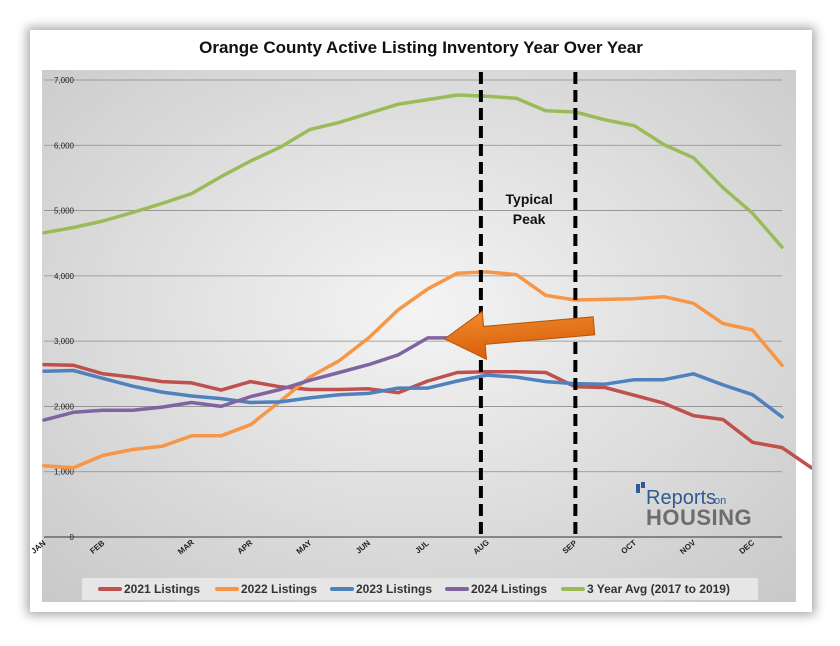 This screenshot has width=840, height=646. What do you see at coordinates (64, 406) in the screenshot?
I see `y-tick-label: 2,000` at bounding box center [64, 406].